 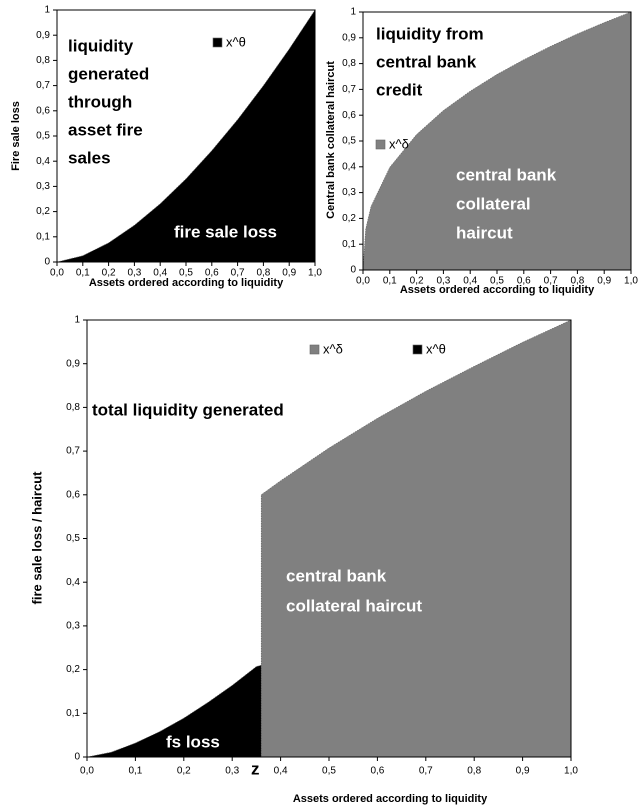 What do you see at coordinates (331, 140) in the screenshot?
I see `y-axis-label: Central bank collateral haircut` at bounding box center [331, 140].